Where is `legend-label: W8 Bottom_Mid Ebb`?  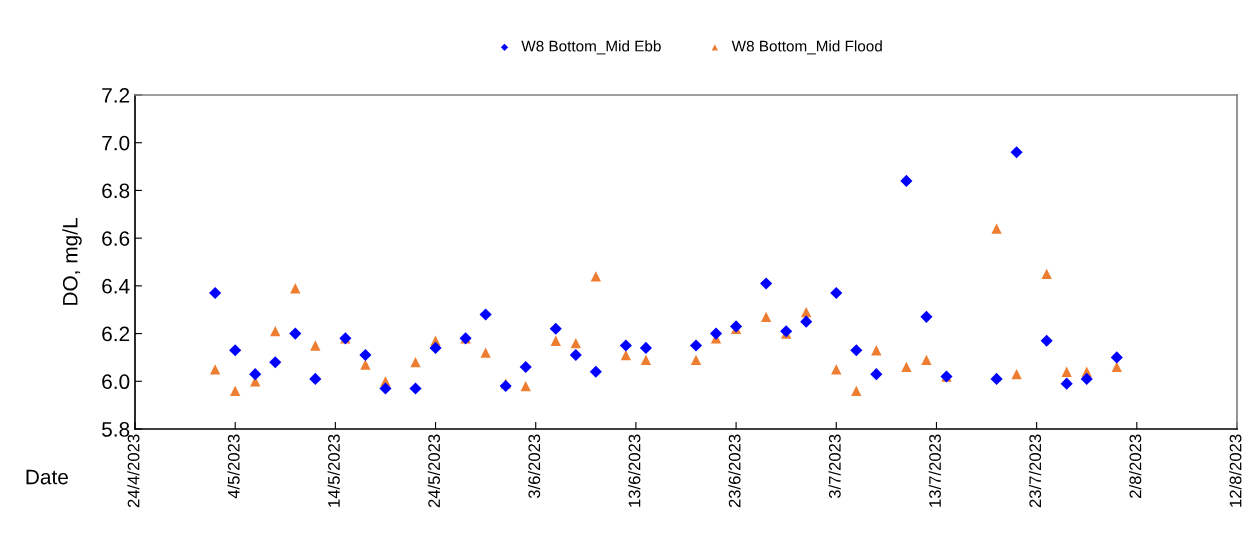
legend-label: W8 Bottom_Mid Ebb is located at coordinates (591, 47).